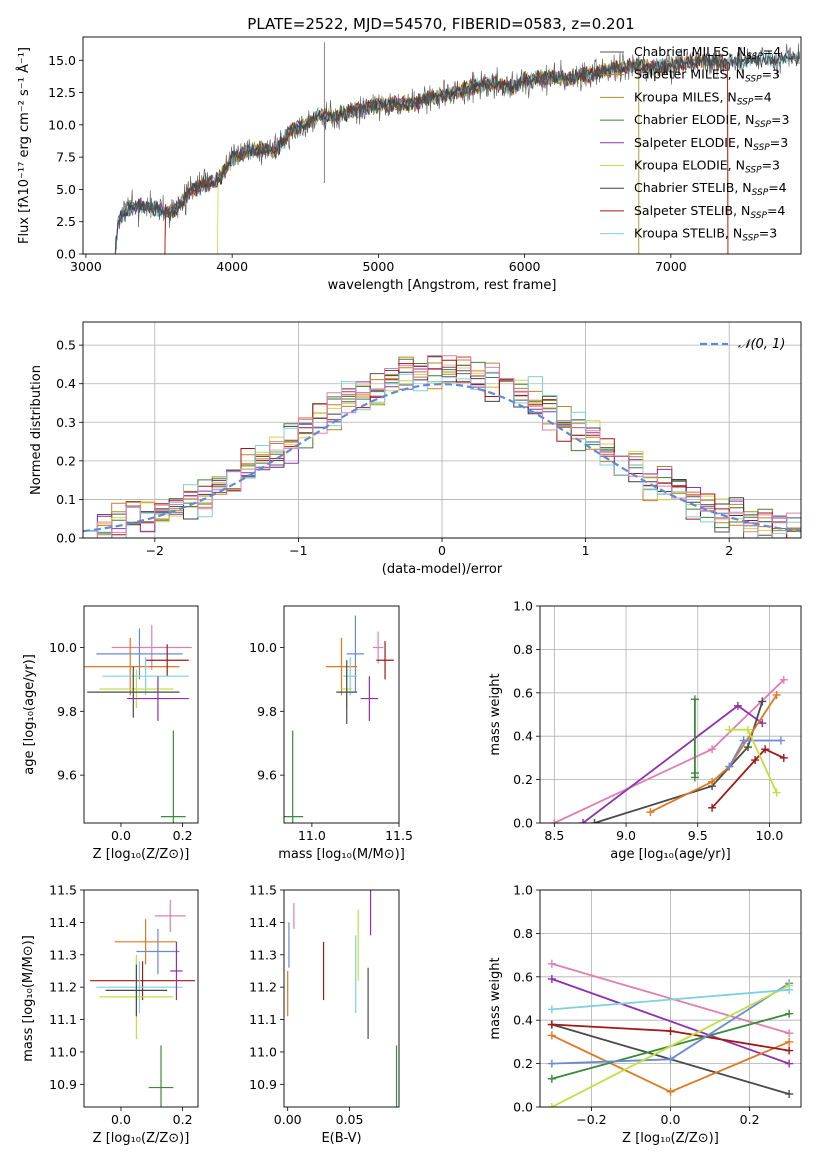 This screenshot has width=819, height=1170. I want to click on x-tick-label: 9.5, so click(698, 835).